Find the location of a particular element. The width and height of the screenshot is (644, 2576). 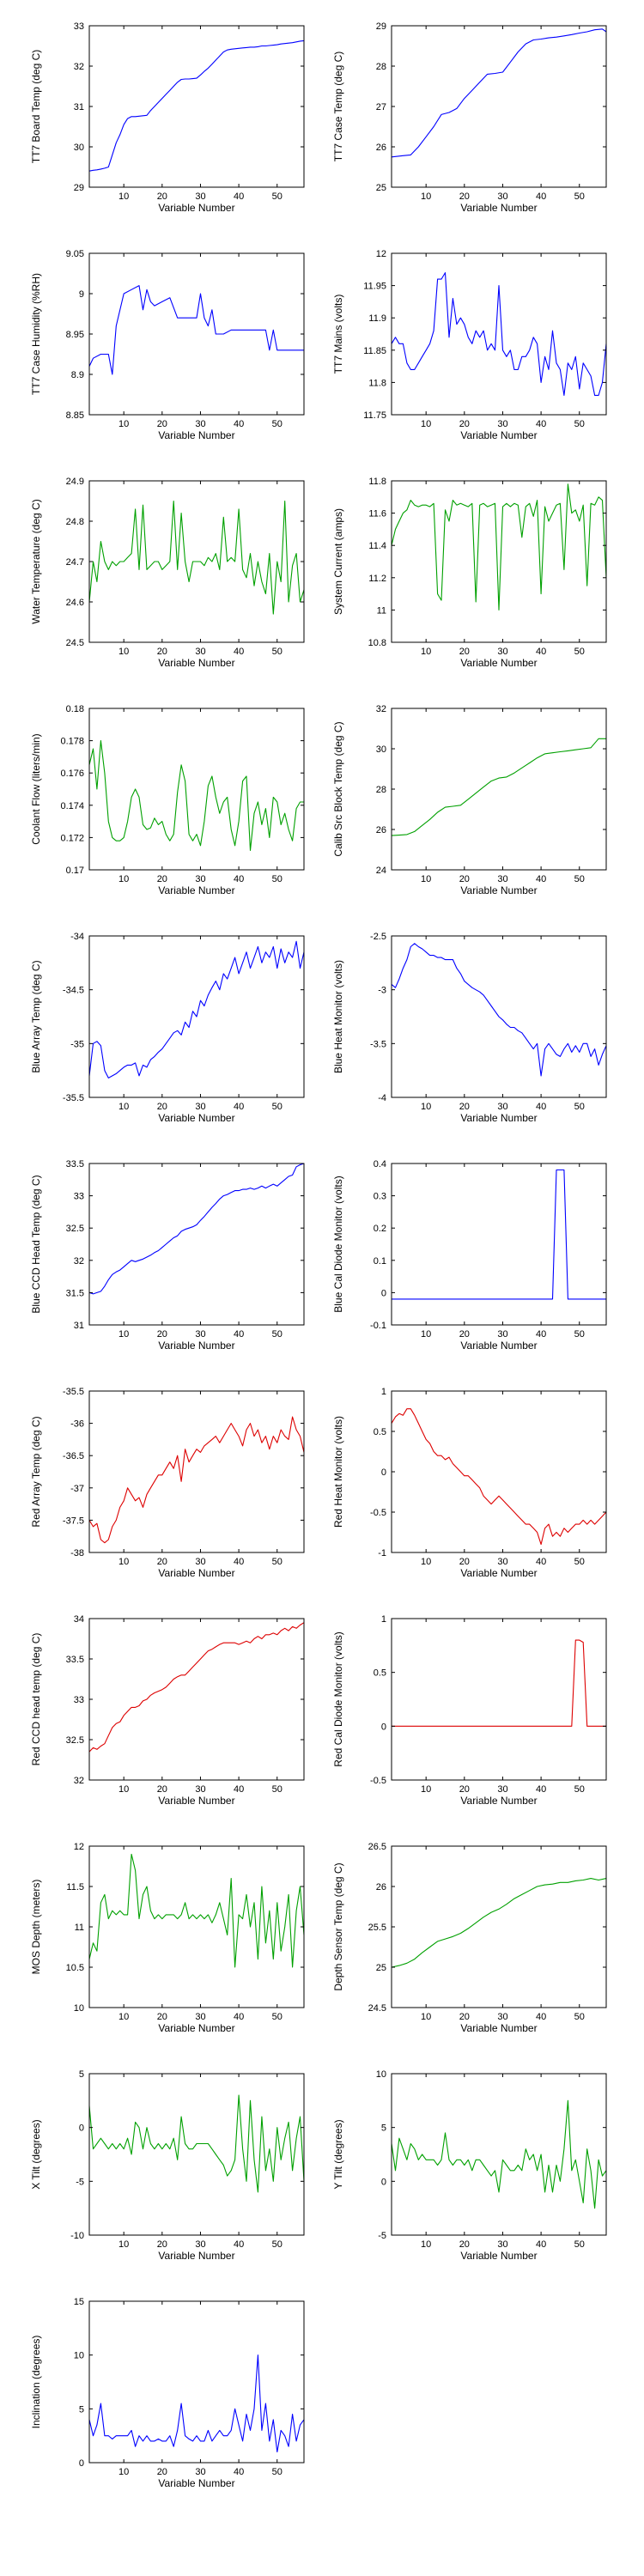

y-tick-label: 29 is located at coordinates (381, 27).